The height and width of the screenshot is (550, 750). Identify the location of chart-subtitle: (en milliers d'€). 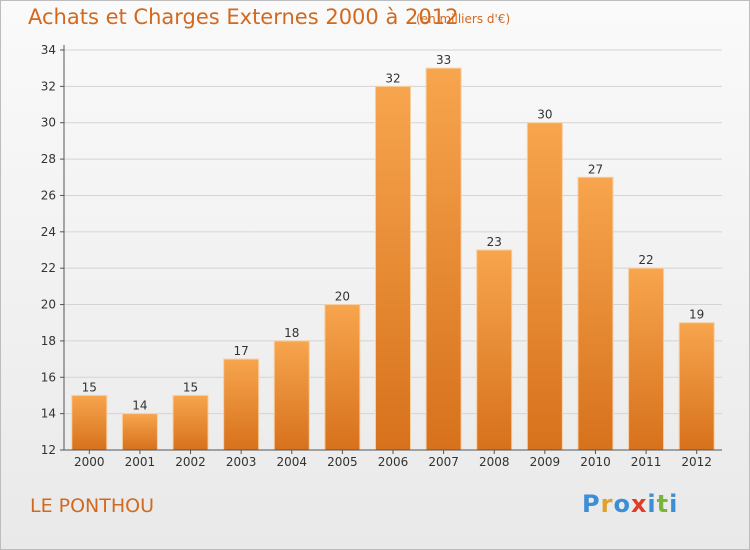
(463, 19).